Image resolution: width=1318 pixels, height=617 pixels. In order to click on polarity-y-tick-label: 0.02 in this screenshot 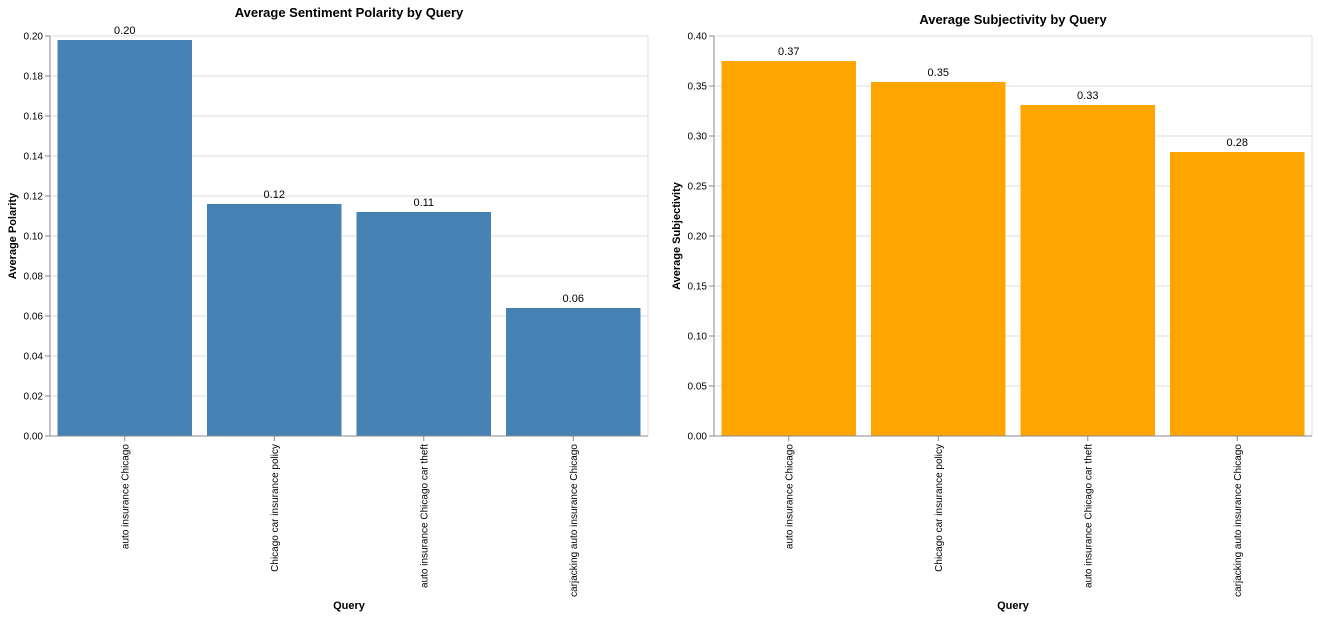, I will do `click(34, 397)`.